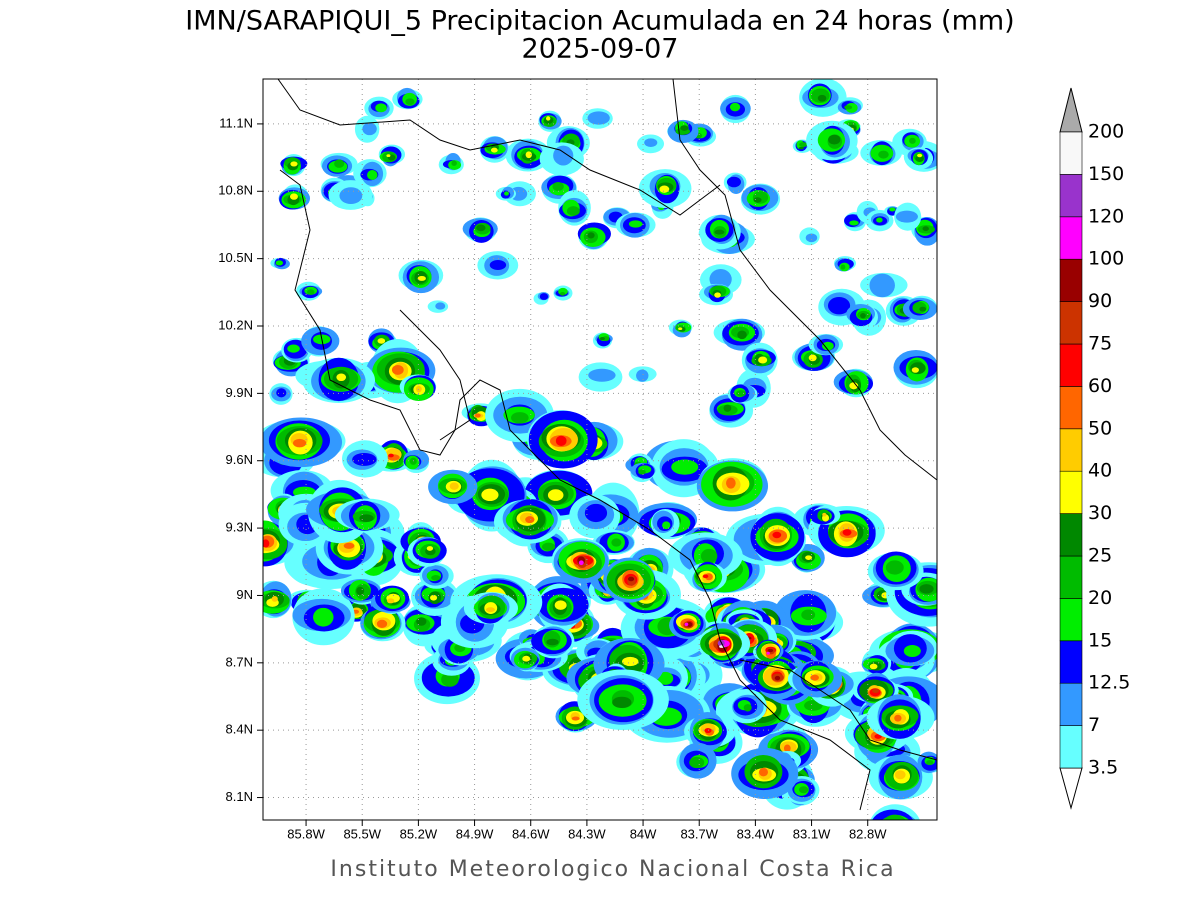  I want to click on border-nicaragua, so click(499, 147).